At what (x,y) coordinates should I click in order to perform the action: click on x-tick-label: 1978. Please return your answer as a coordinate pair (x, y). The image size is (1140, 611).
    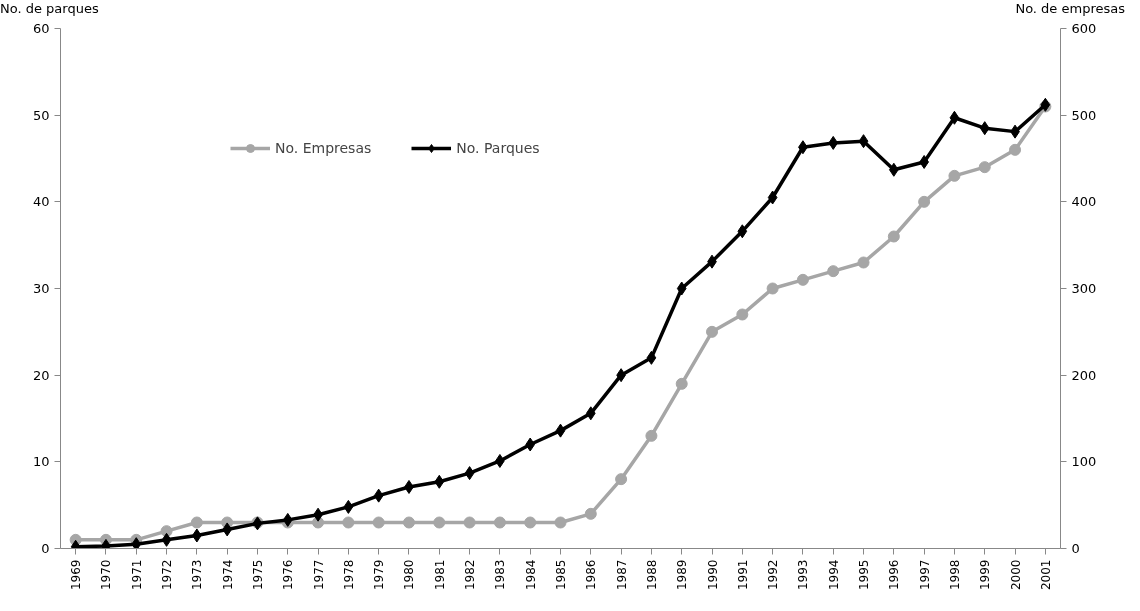
    Looking at the image, I should click on (348, 575).